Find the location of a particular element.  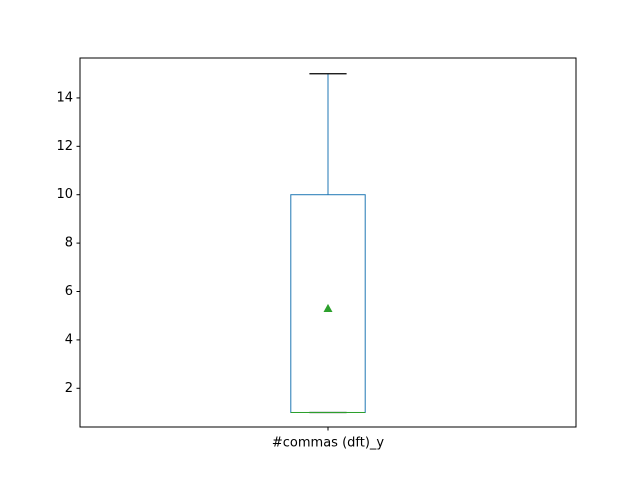

y-tick-label: 6 is located at coordinates (69, 291).